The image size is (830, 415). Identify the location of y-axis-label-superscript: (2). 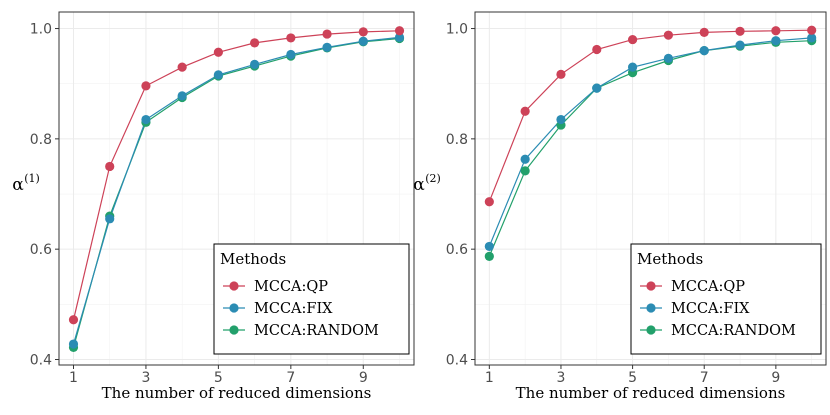
(433, 178).